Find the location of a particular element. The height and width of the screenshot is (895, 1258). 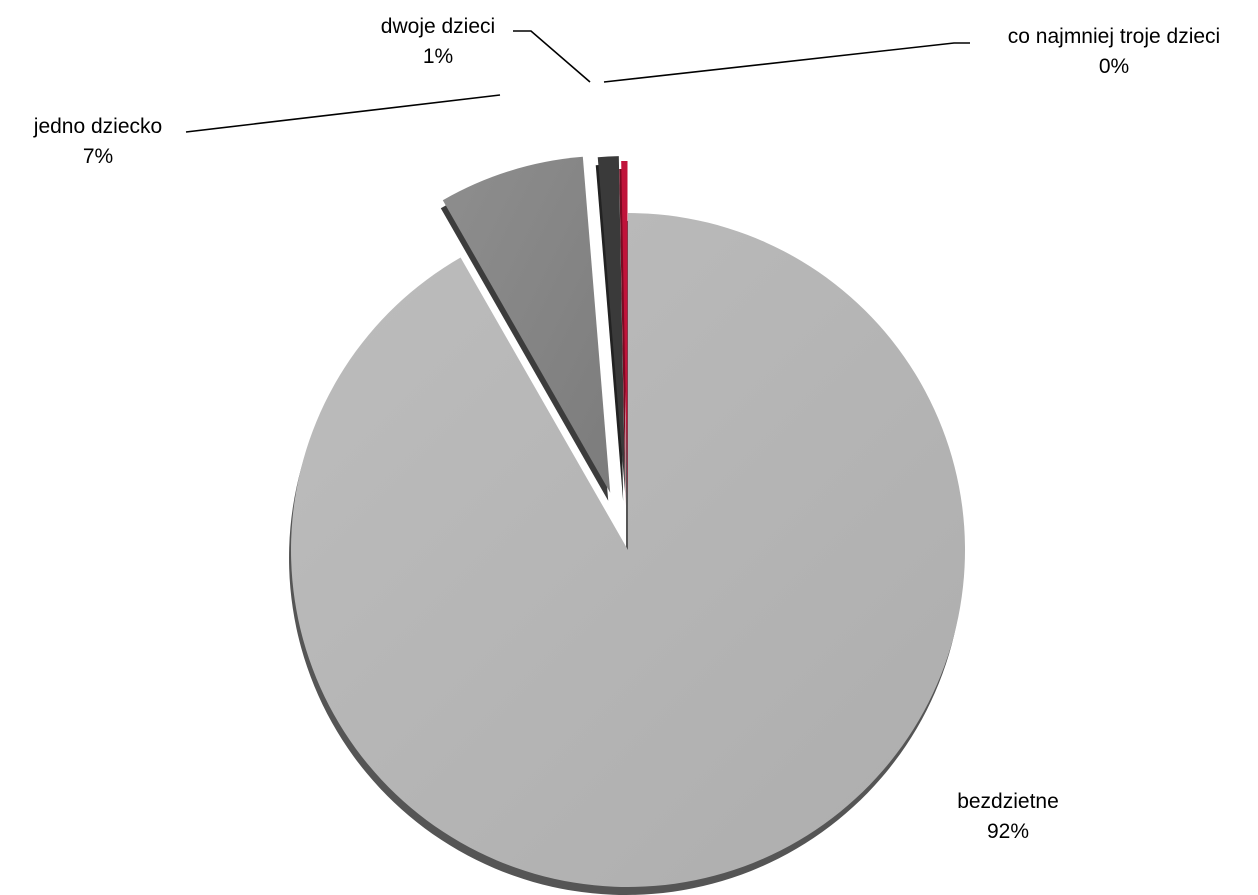

slice-label-co-najmniej-troje-dzieci: co najmniej troje dzieci is located at coordinates (1114, 36).